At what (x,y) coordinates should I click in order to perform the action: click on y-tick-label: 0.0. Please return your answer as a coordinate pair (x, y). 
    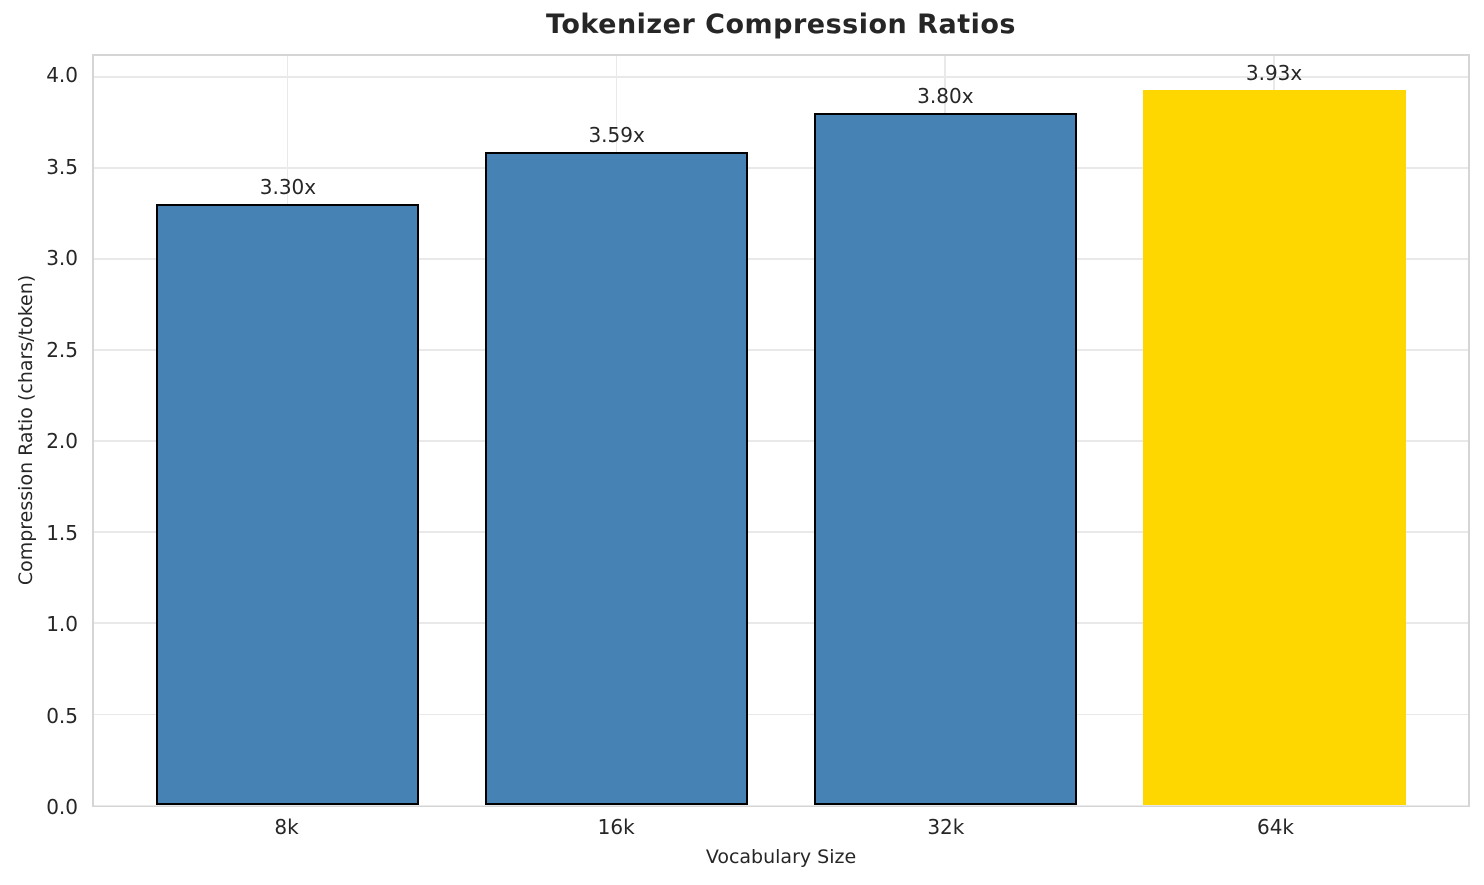
    Looking at the image, I should click on (62, 807).